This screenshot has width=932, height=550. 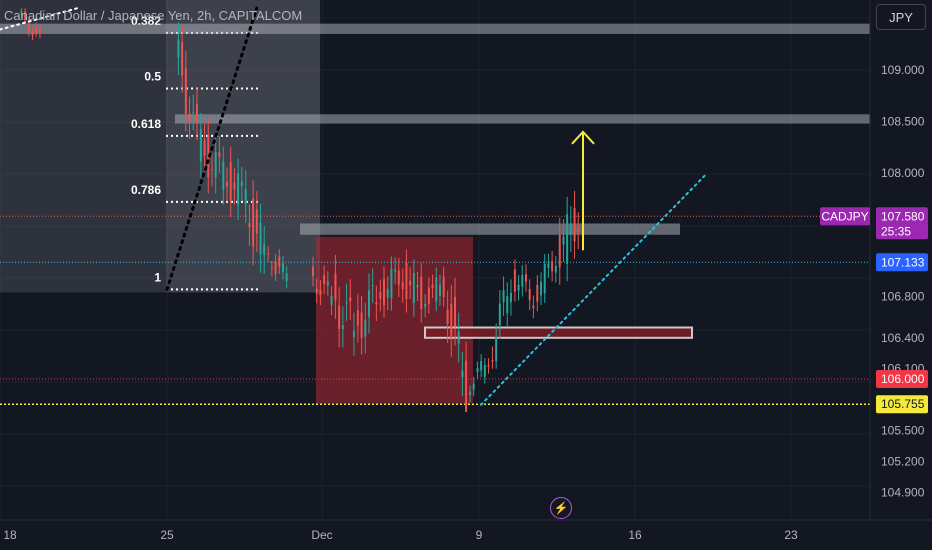 What do you see at coordinates (321, 535) in the screenshot?
I see `time-tick-label: Dec` at bounding box center [321, 535].